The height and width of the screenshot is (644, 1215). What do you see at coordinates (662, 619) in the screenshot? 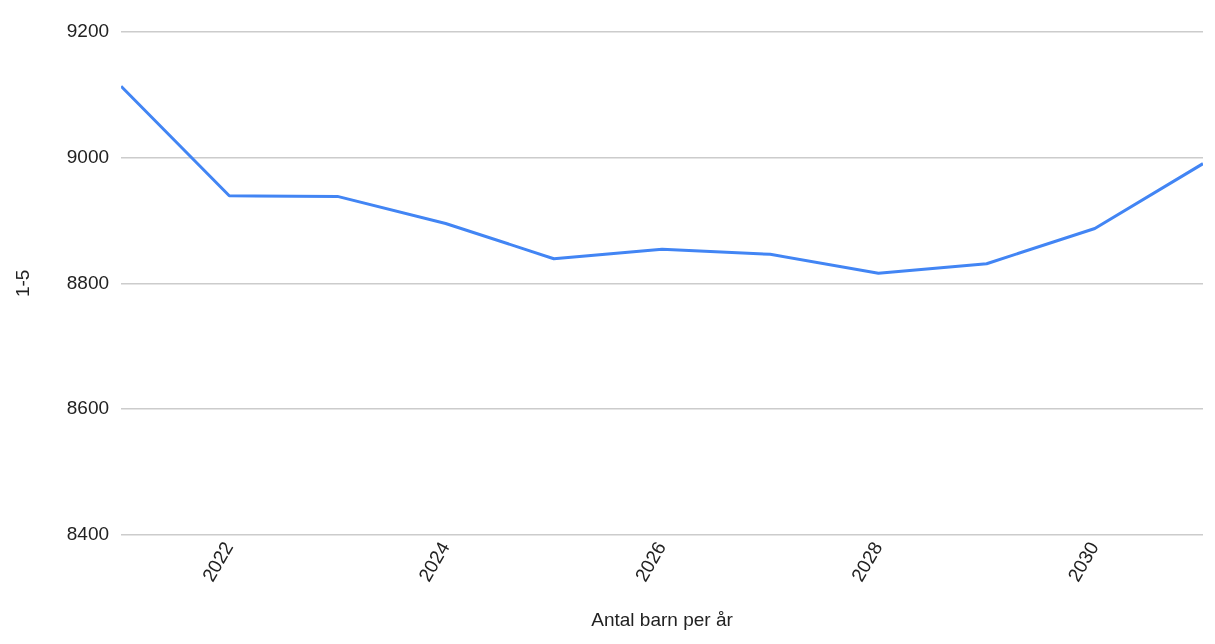
I see `x-axis-title: Antal barn per år` at bounding box center [662, 619].